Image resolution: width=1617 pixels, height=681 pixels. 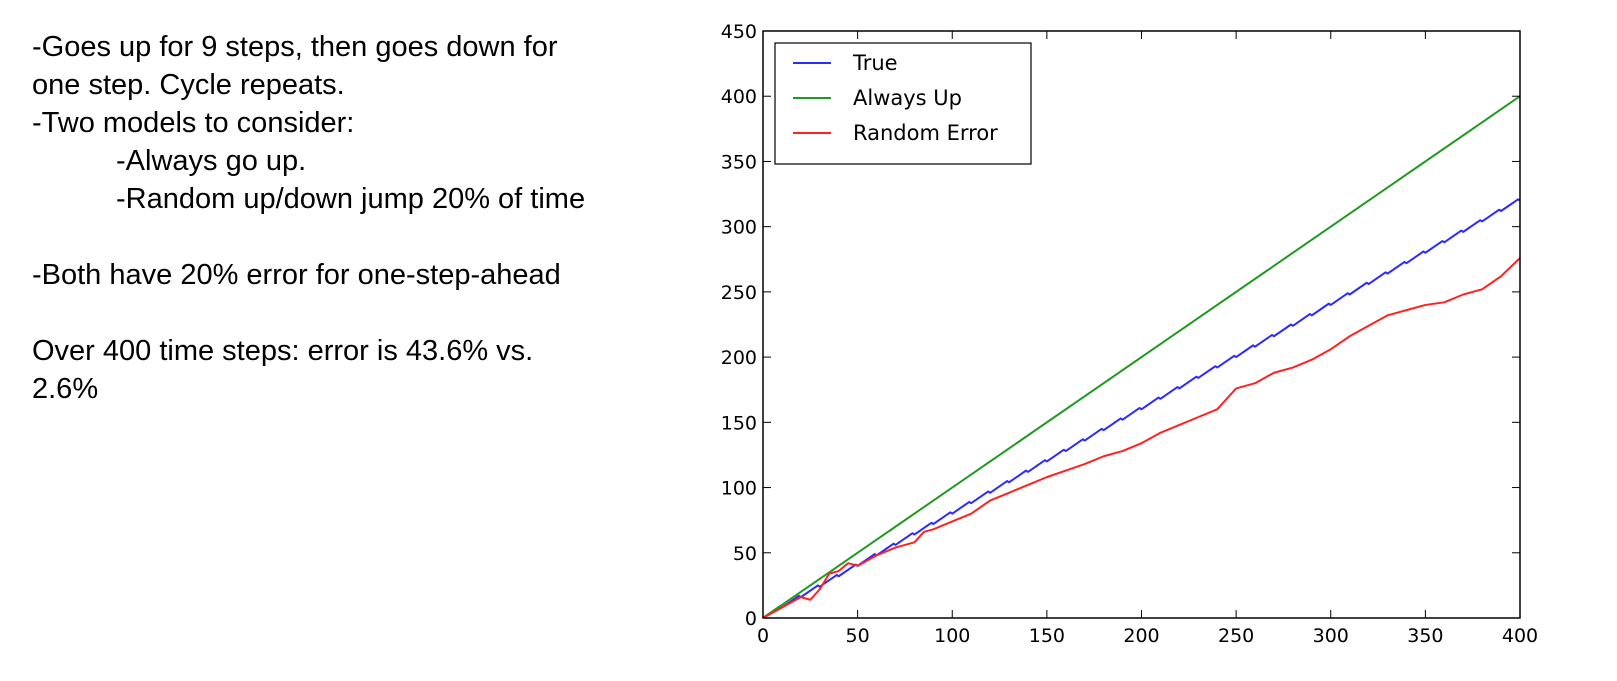 What do you see at coordinates (193, 123) in the screenshot?
I see `note-line: -Two models to consider:` at bounding box center [193, 123].